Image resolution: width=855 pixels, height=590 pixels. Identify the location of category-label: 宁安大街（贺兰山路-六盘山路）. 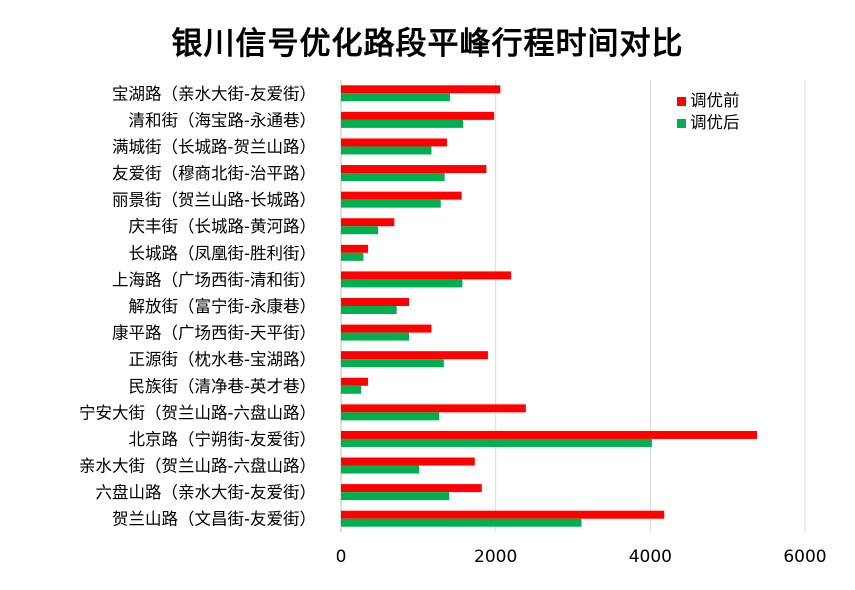
(197, 412).